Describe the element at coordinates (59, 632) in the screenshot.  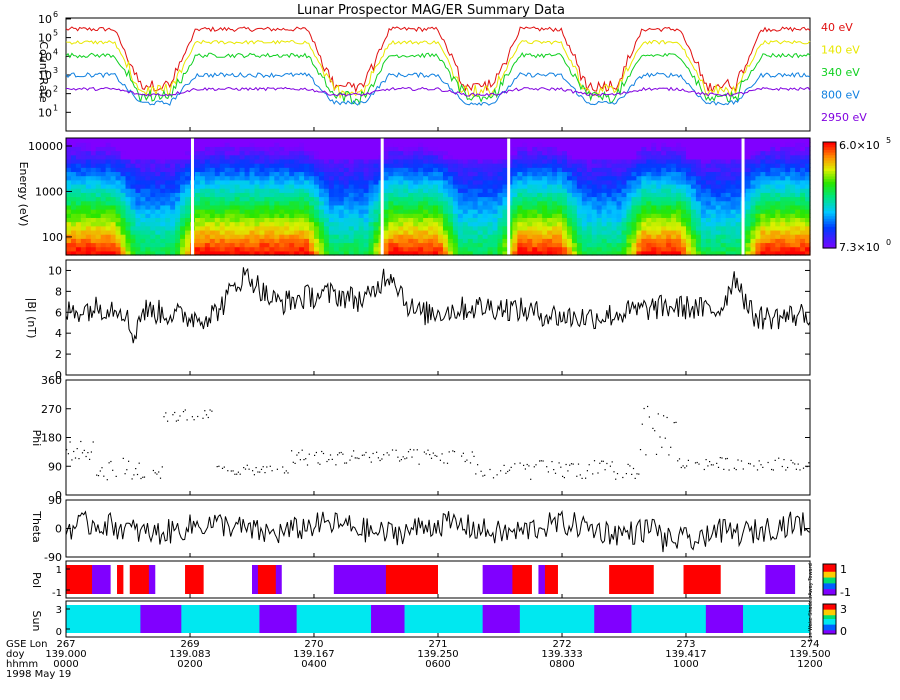
I see `sun-ytick-label: 0` at that location.